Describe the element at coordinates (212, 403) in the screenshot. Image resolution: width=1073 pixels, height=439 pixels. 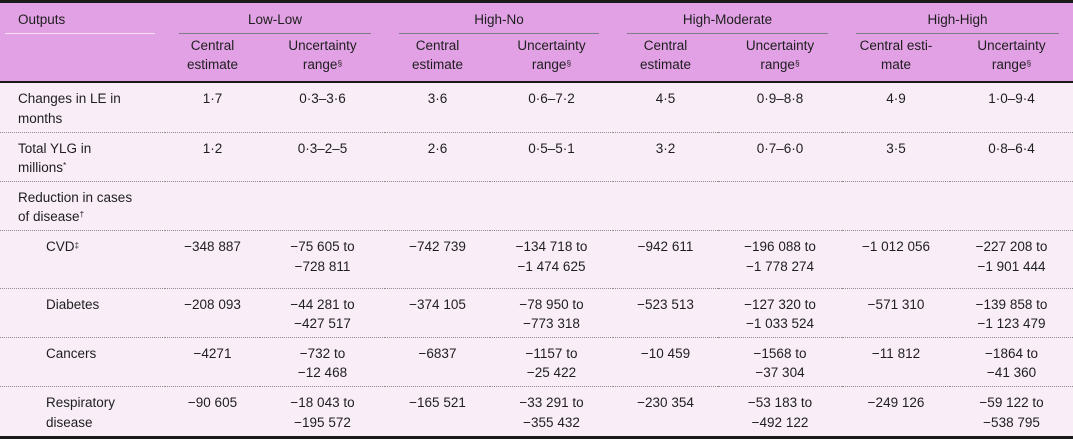
I see `data-cell: −90 605` at that location.